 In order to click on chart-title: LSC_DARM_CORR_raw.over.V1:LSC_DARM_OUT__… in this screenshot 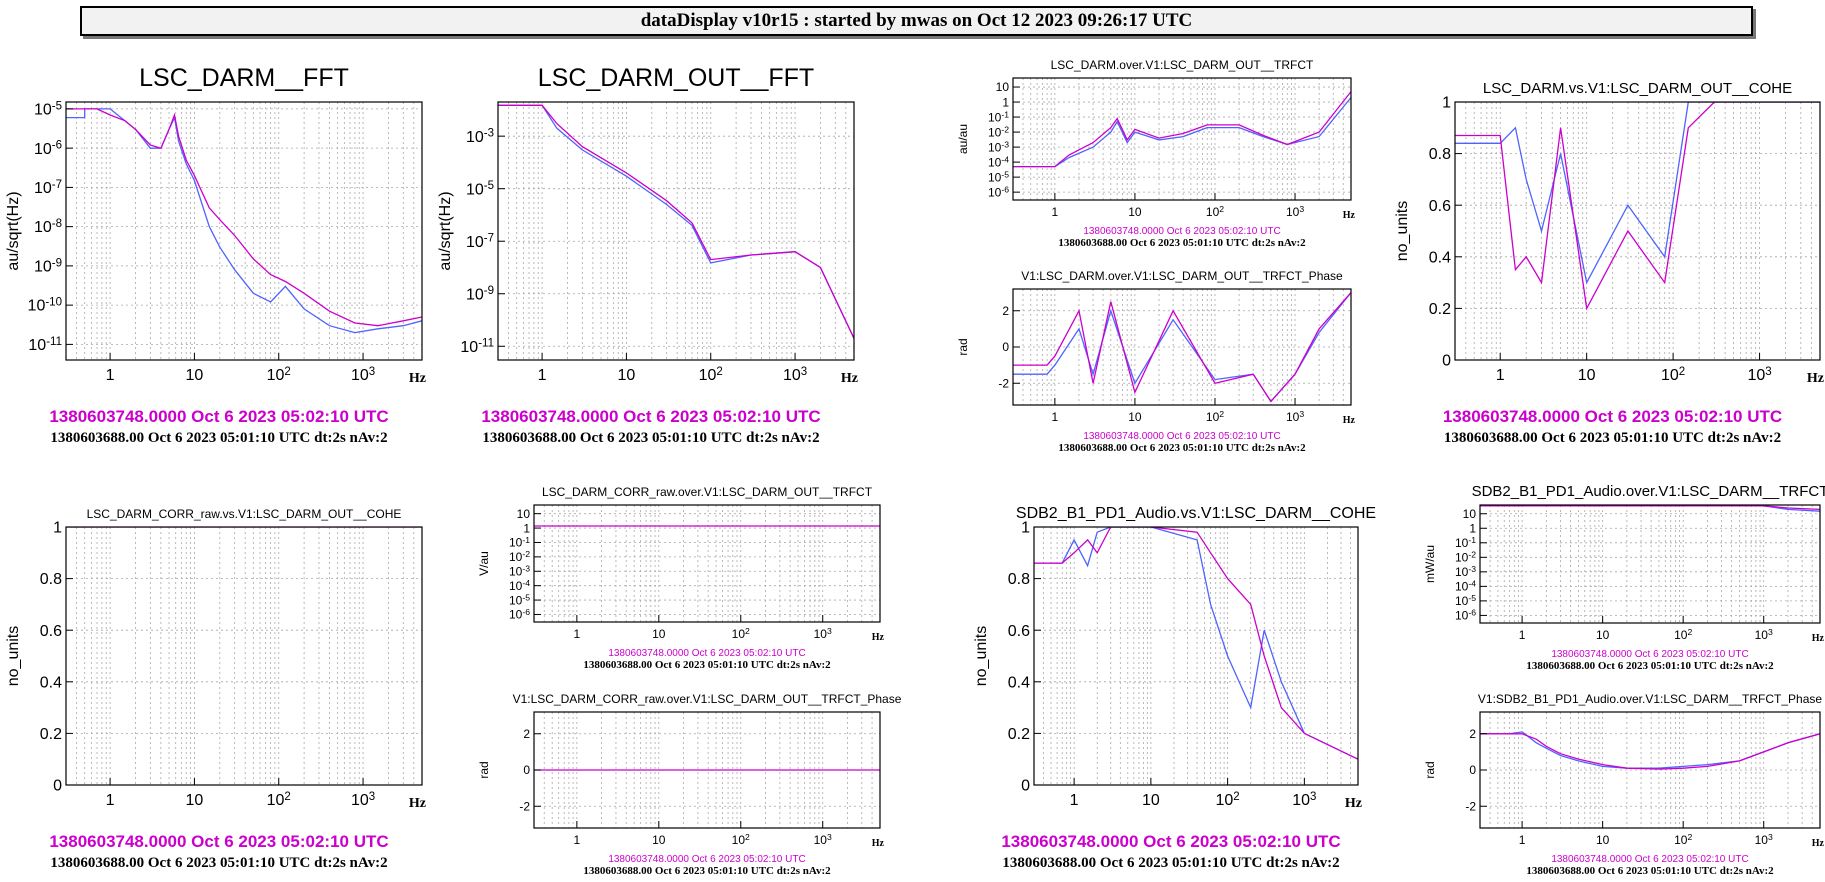, I will do `click(707, 492)`.